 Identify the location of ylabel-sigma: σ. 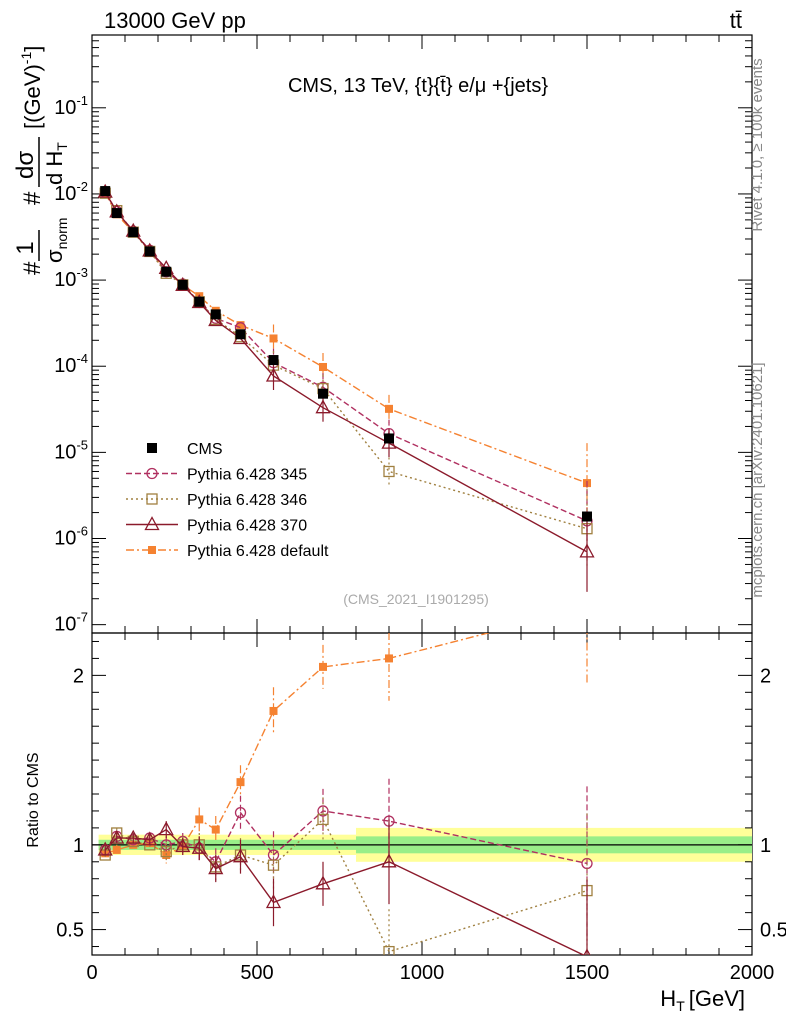
(54, 256).